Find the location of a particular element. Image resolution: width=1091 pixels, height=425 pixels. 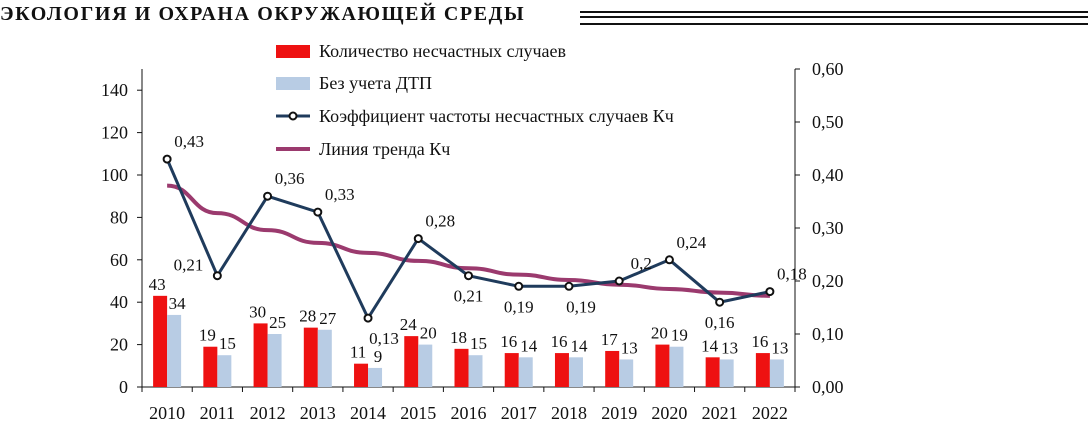

right-tick-label: 0,10 is located at coordinates (828, 334).